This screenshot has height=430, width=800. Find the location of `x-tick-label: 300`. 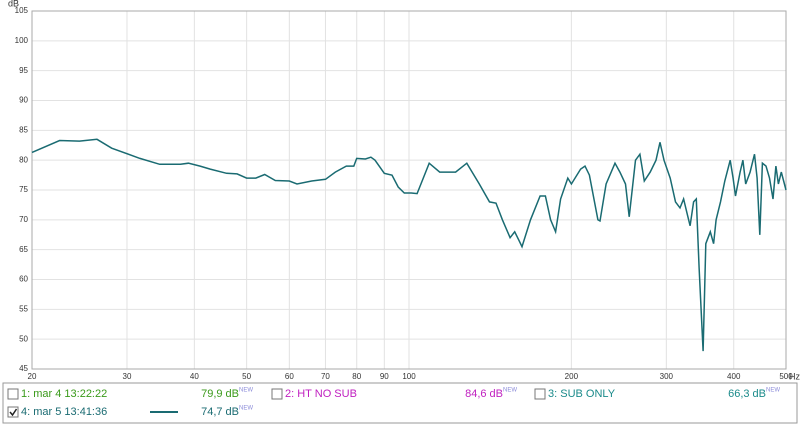

x-tick-label: 300 is located at coordinates (667, 376).